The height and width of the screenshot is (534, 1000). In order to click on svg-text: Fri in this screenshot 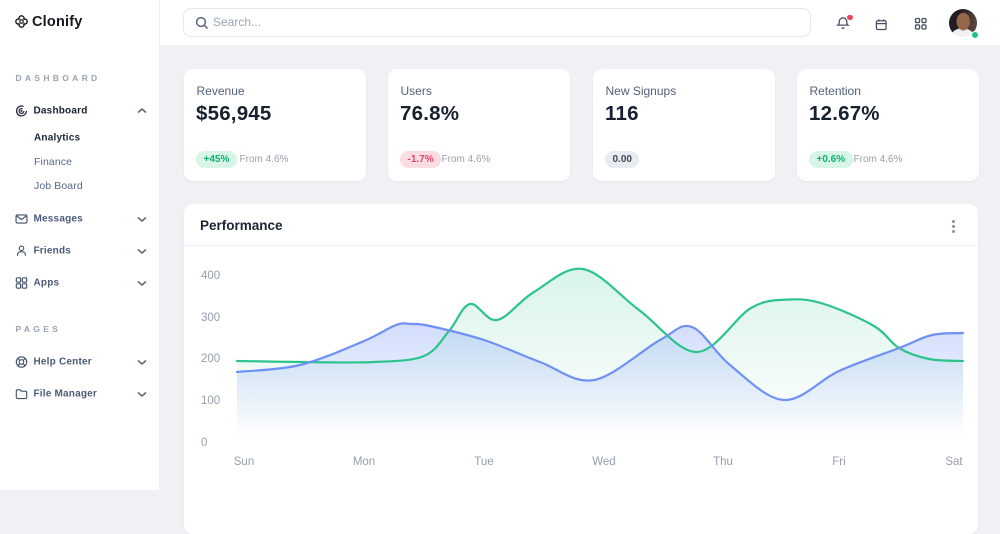, I will do `click(838, 462)`.